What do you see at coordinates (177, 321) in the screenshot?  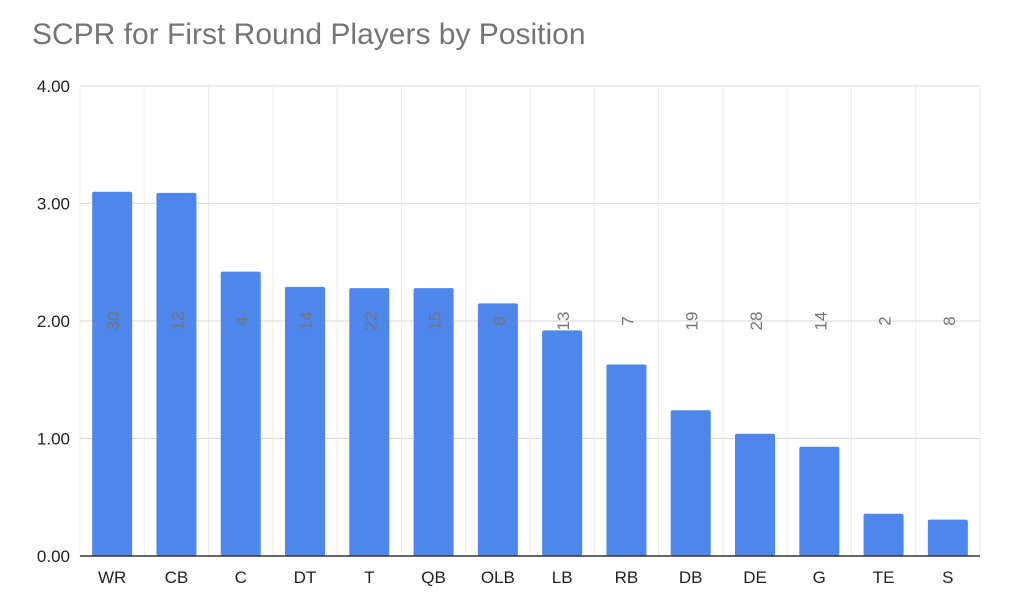 I see `data-label: 12` at bounding box center [177, 321].